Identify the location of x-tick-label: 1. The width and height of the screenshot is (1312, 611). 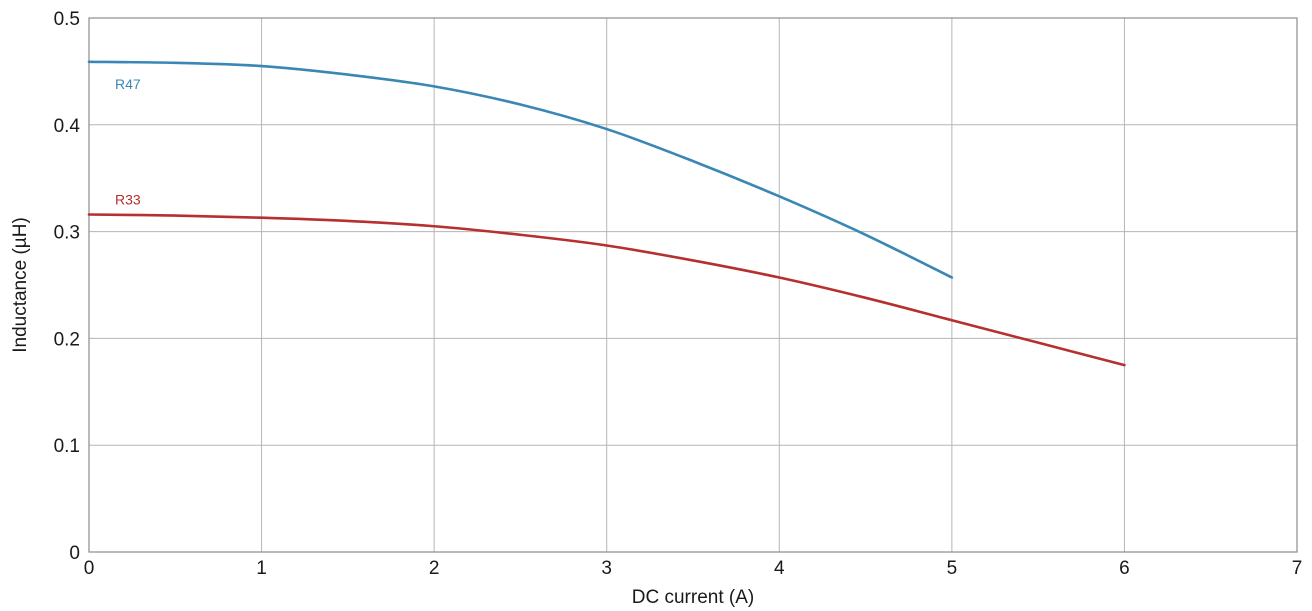
(261, 568).